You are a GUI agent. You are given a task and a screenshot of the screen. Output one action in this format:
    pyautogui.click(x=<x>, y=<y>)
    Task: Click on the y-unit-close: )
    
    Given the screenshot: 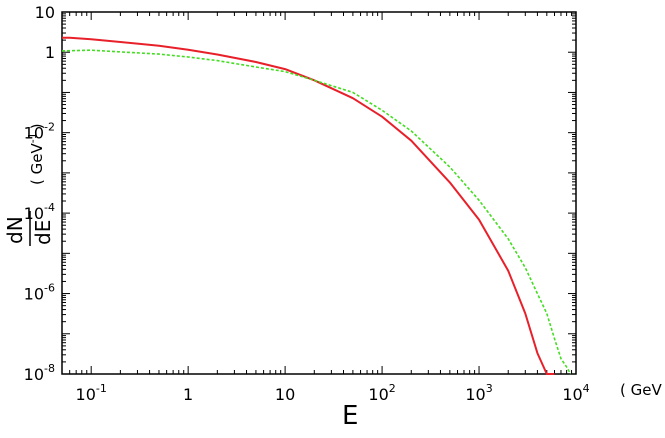 What is the action you would take?
    pyautogui.click(x=37, y=126)
    